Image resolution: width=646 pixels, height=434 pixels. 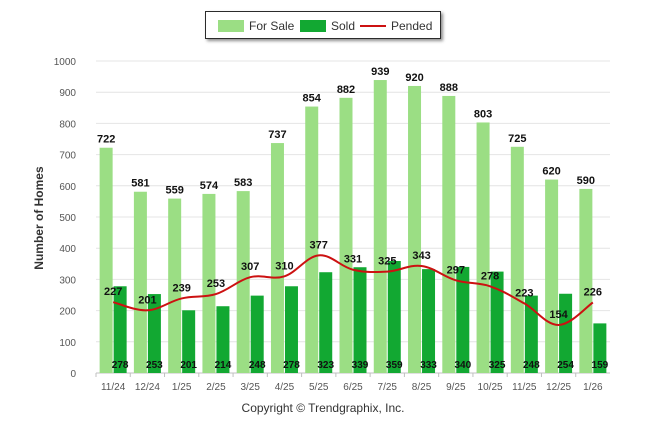 What do you see at coordinates (67, 343) in the screenshot?
I see `y-tick-label: 100` at bounding box center [67, 343].